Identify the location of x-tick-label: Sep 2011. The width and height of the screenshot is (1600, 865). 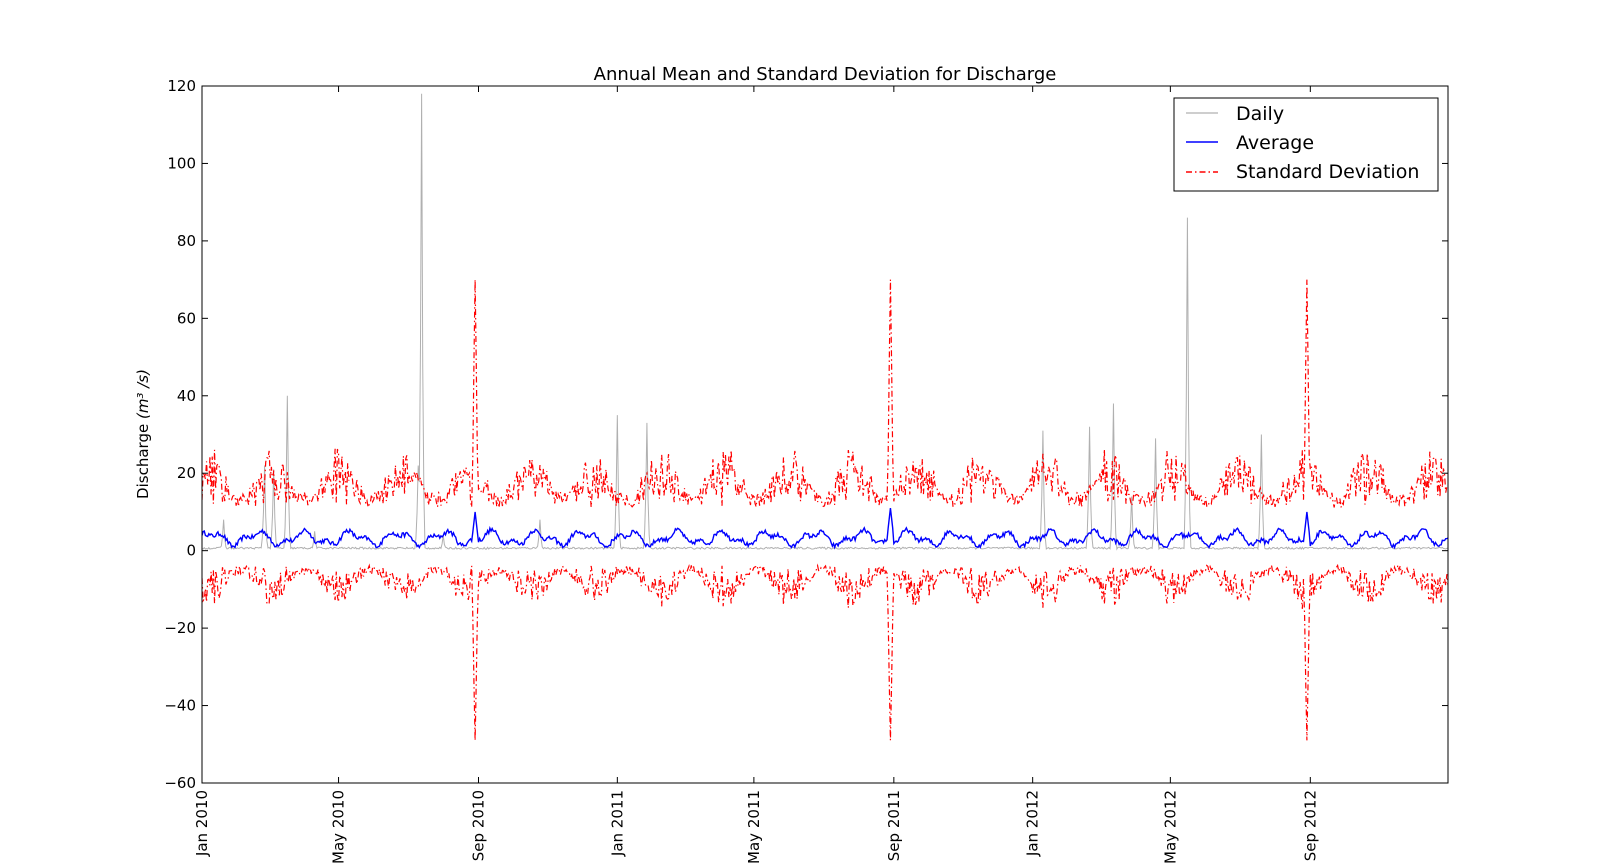
(894, 825).